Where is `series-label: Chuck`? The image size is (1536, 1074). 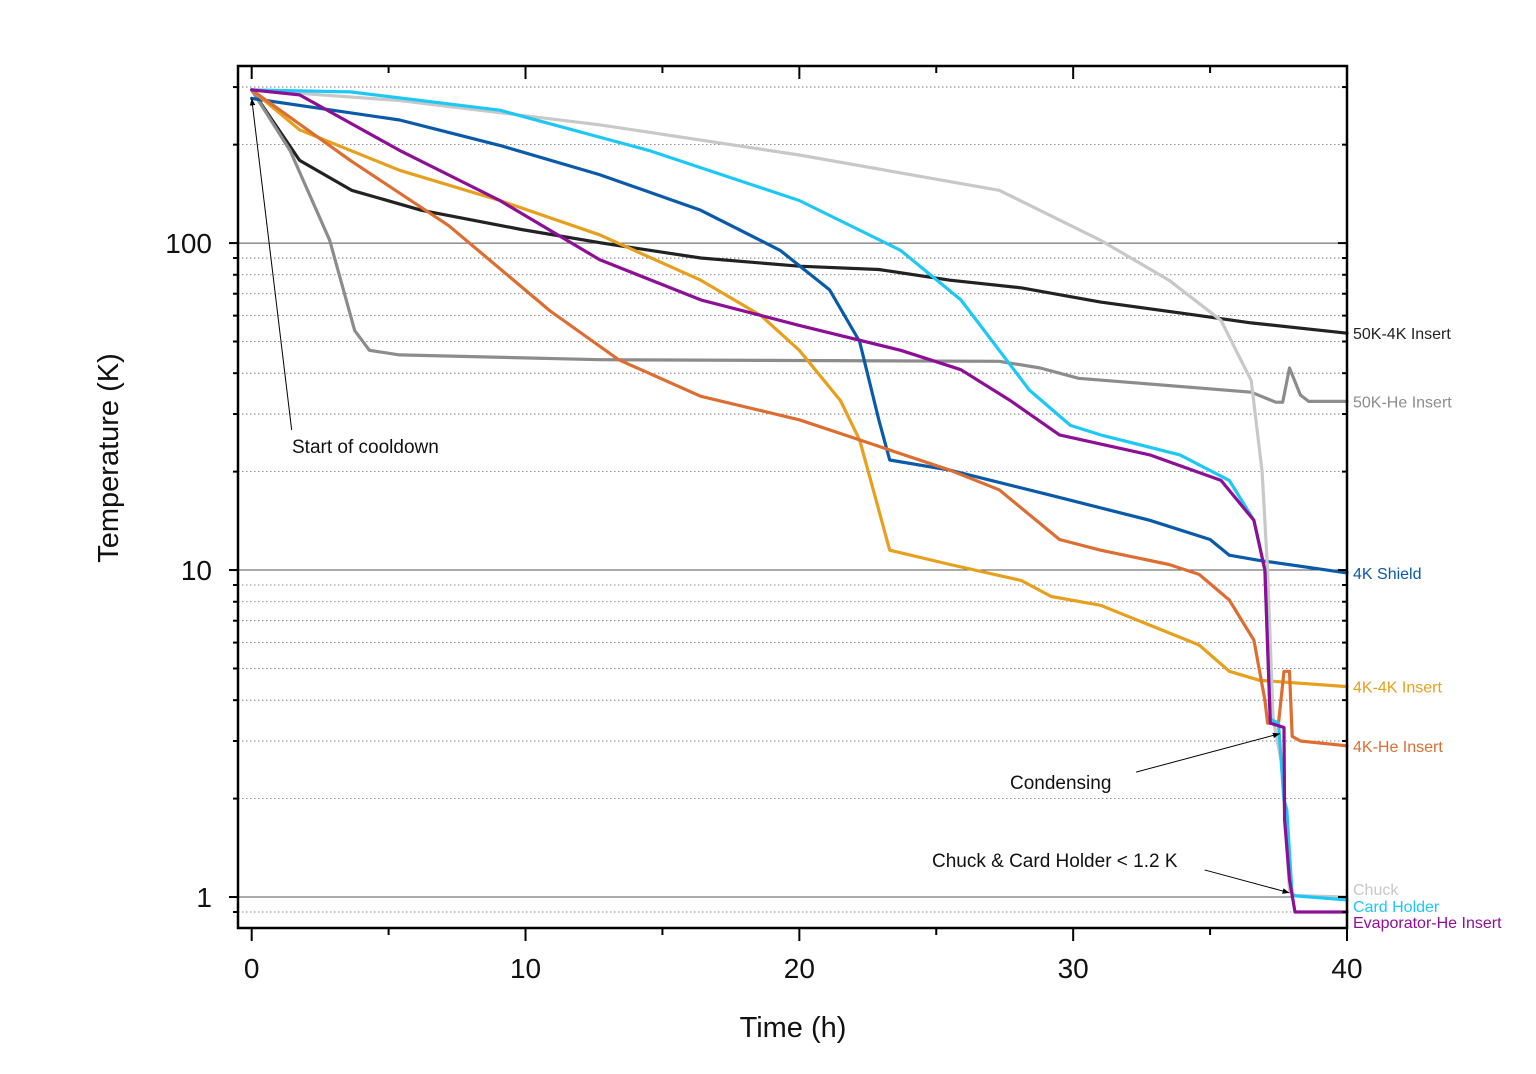 series-label: Chuck is located at coordinates (1376, 890).